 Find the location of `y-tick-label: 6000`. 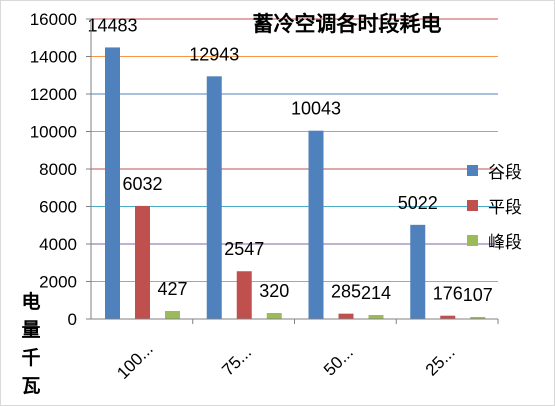

y-tick-label: 6000 is located at coordinates (58, 207).